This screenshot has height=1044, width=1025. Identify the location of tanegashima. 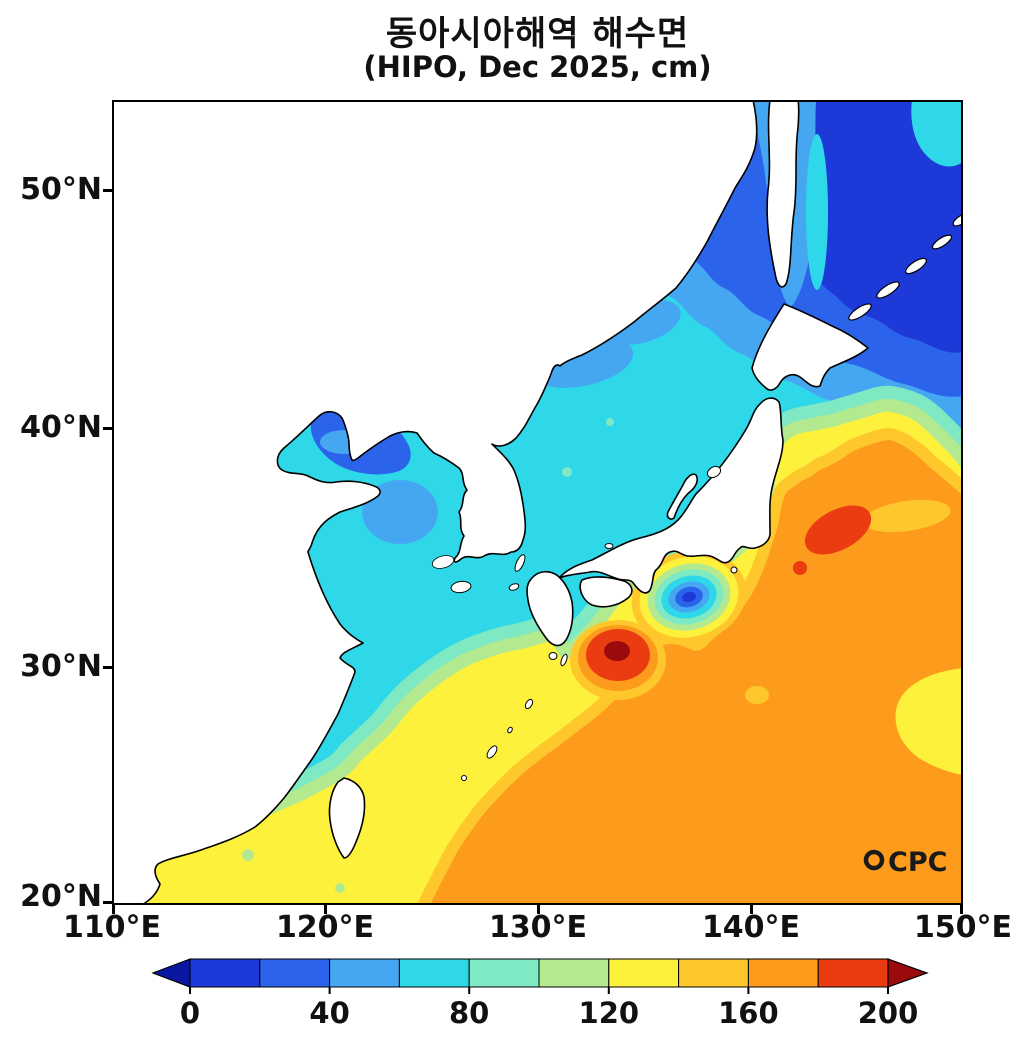
(564, 660).